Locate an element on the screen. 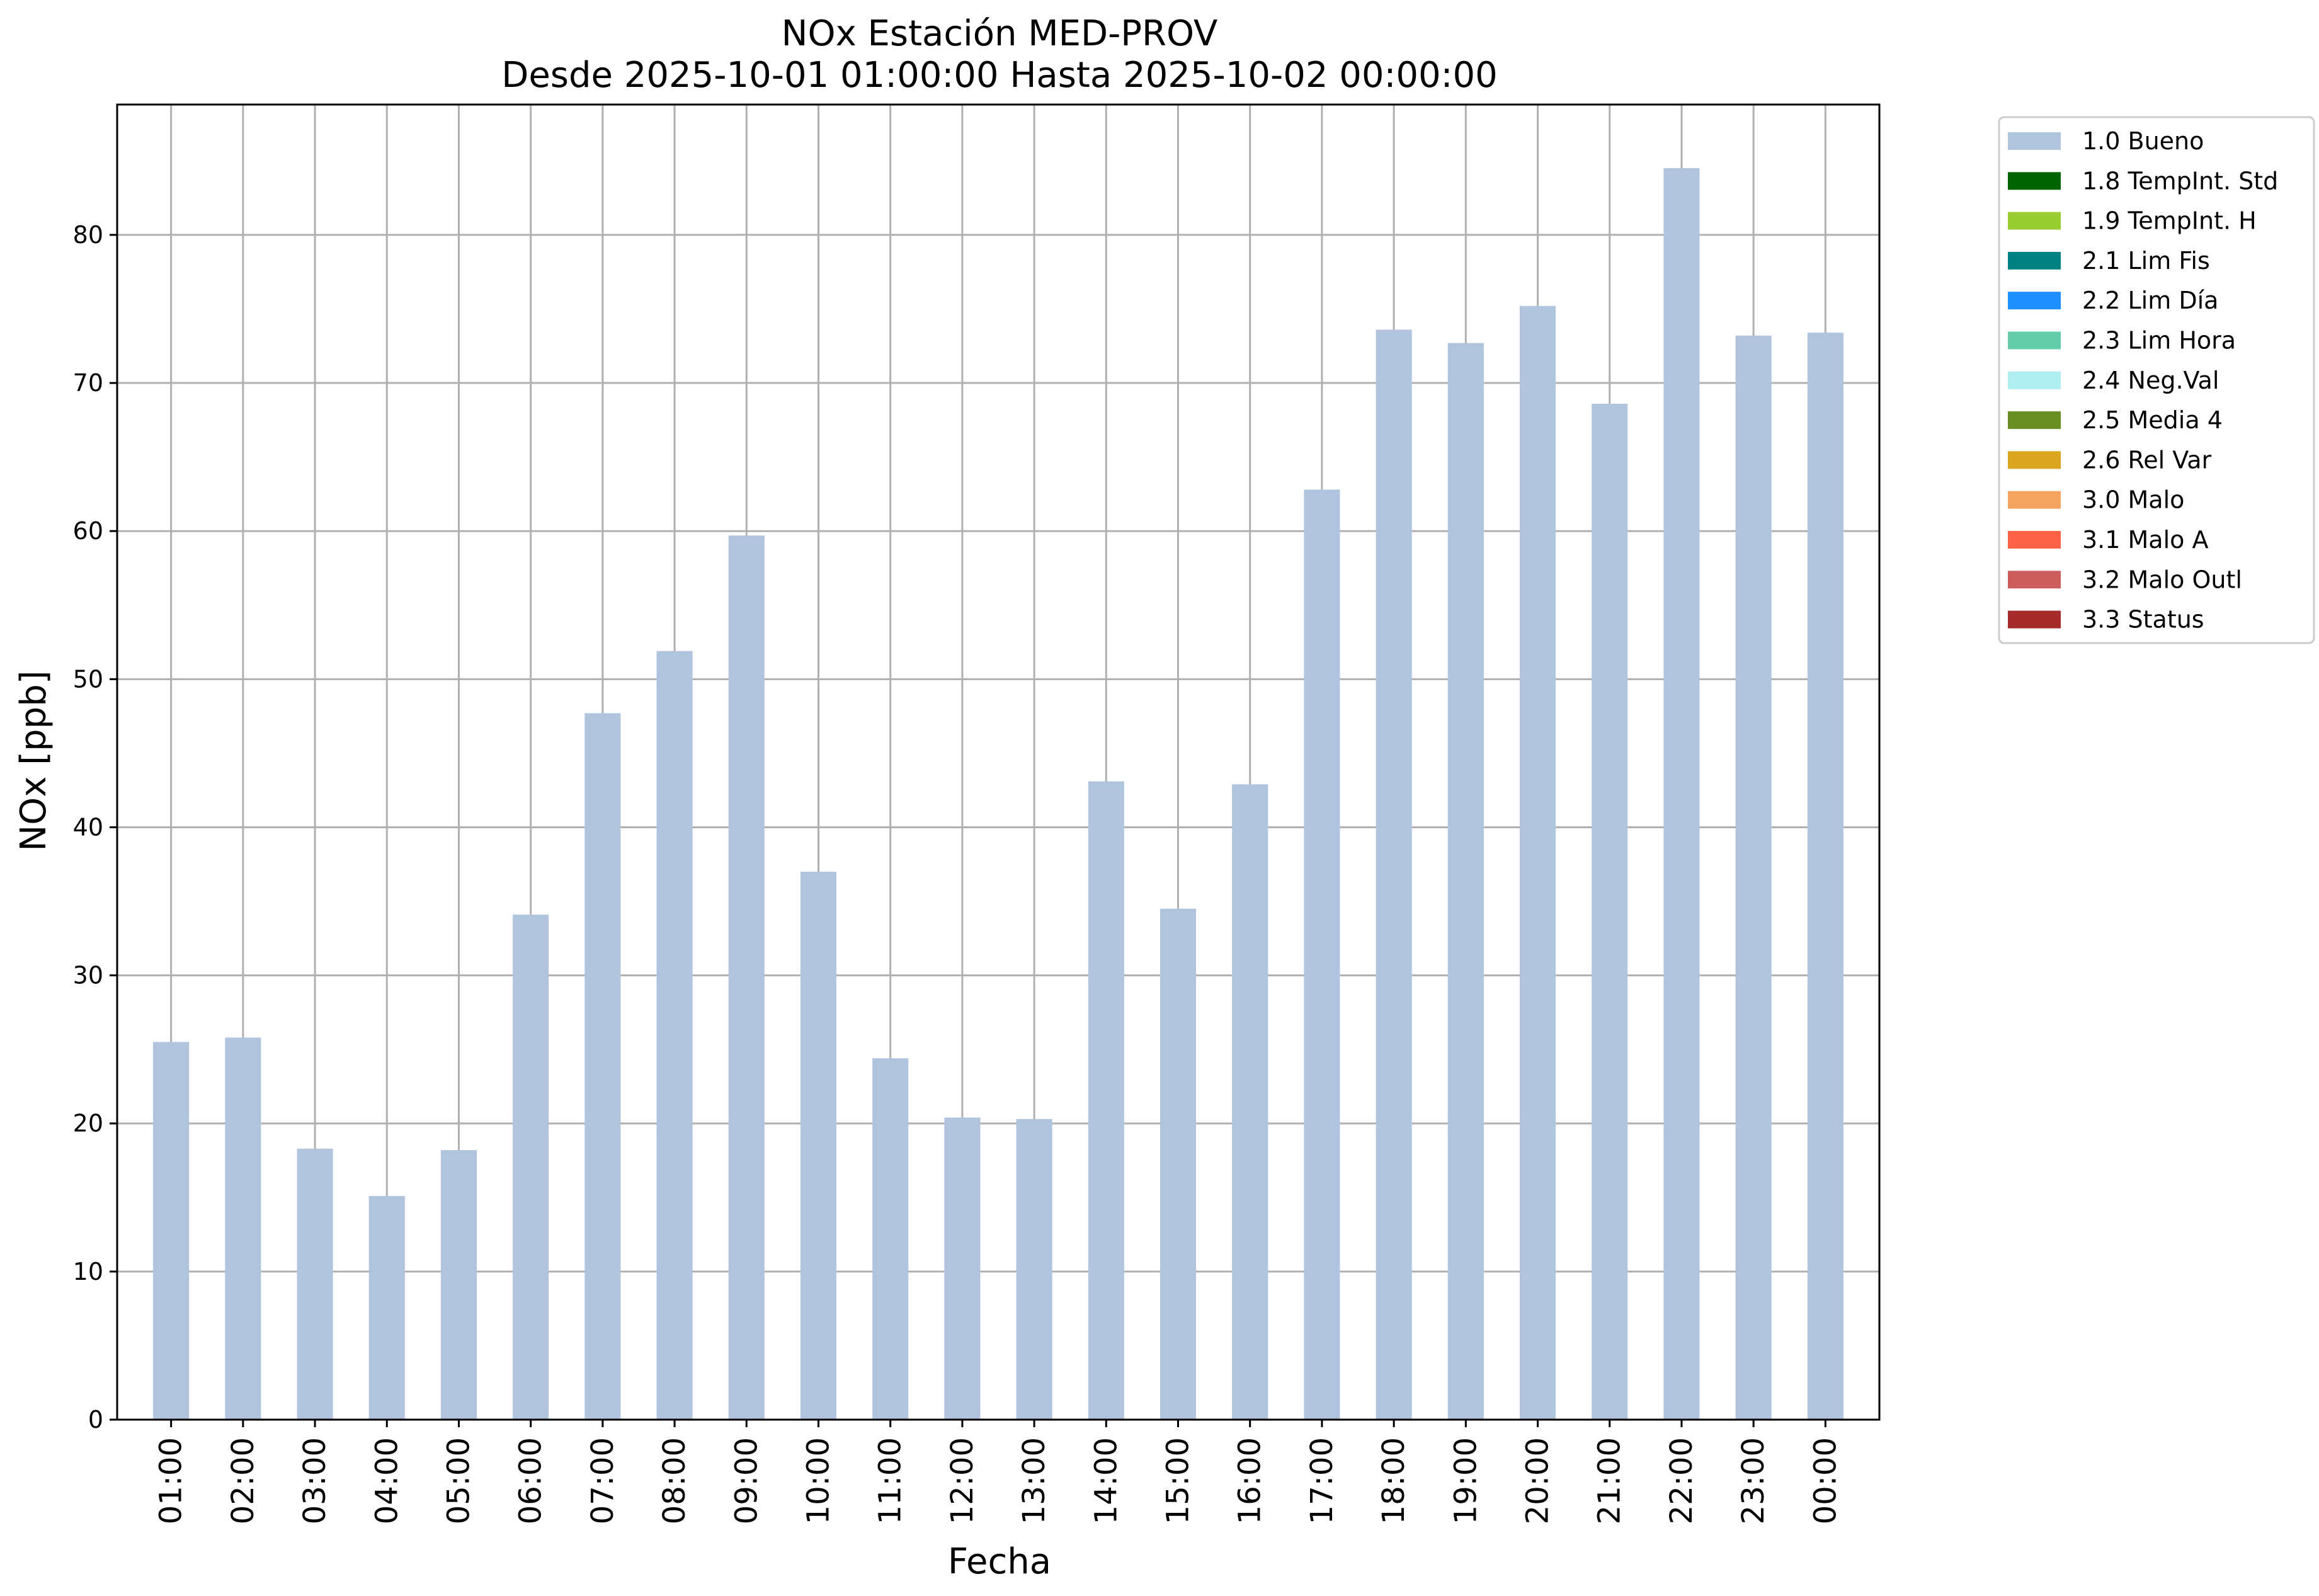 This screenshot has height=1596, width=2319. x-tick-label: 19:00 is located at coordinates (1465, 1480).